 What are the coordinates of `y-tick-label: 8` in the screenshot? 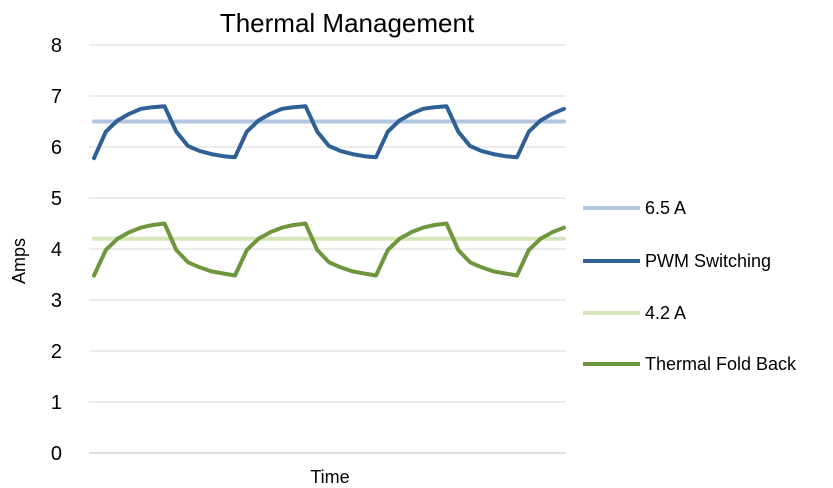 It's located at (56, 46).